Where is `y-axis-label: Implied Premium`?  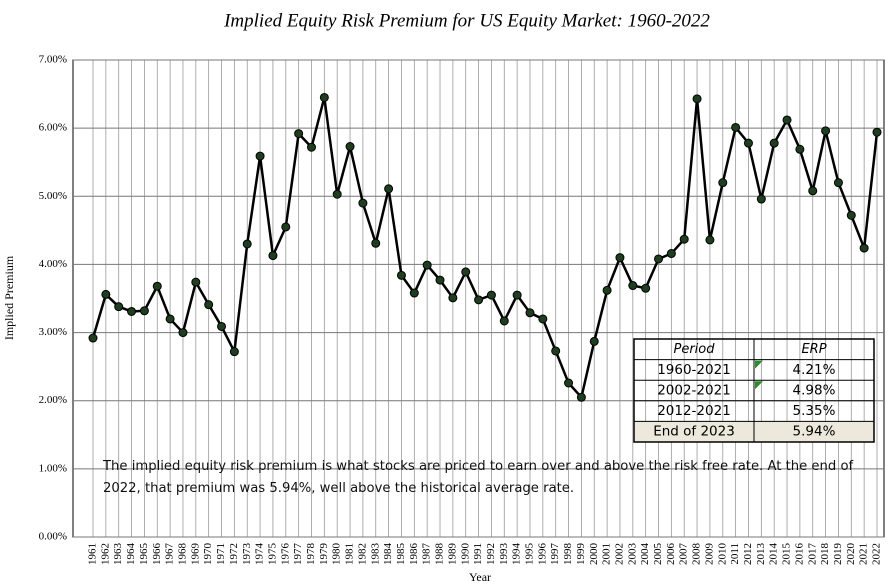 y-axis-label: Implied Premium is located at coordinates (9, 297).